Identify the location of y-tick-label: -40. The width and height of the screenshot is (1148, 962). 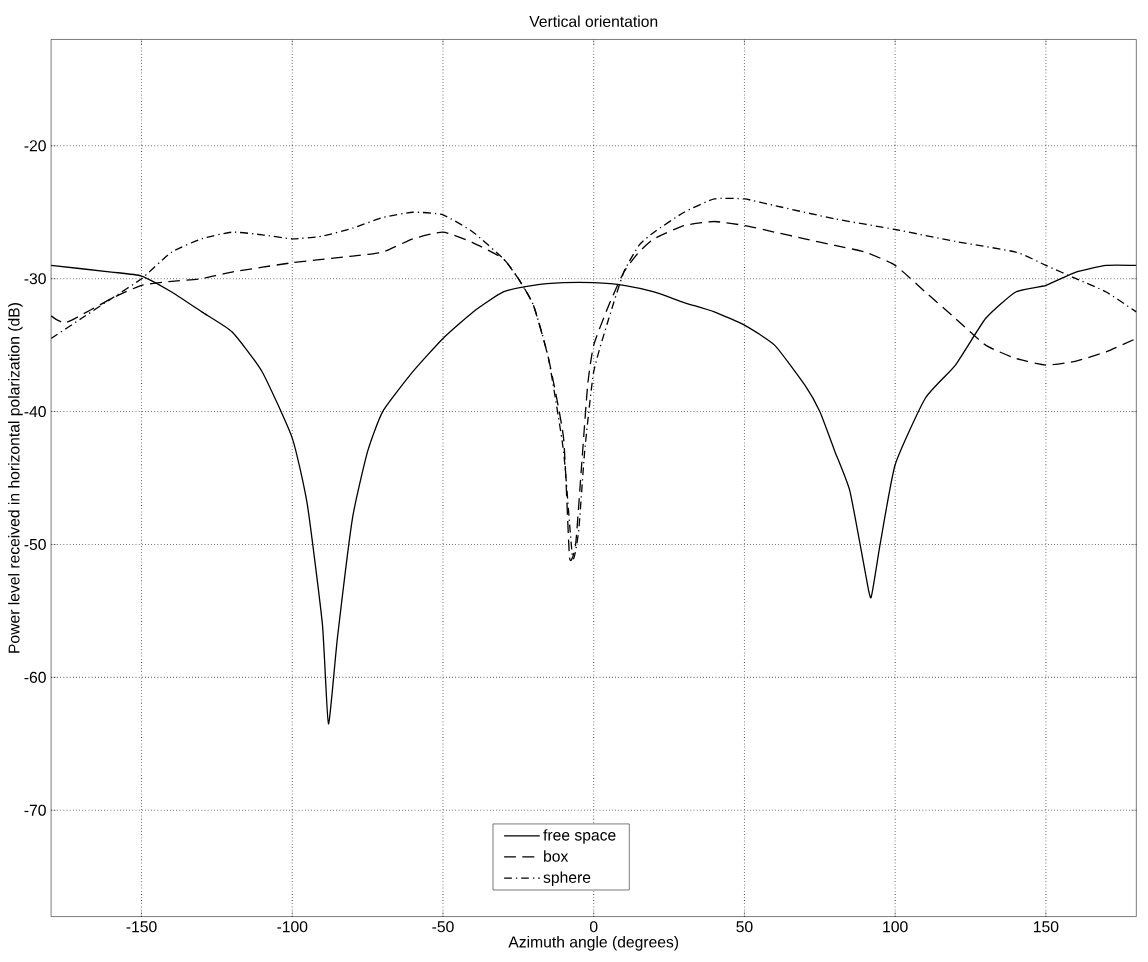
(35, 411).